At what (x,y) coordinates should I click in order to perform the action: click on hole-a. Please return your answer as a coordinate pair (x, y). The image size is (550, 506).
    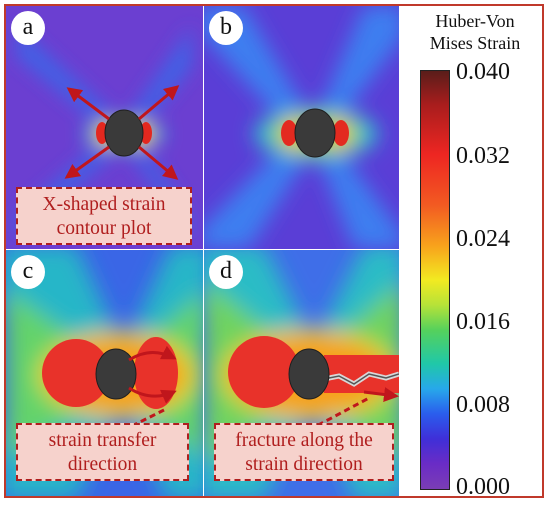
    Looking at the image, I should click on (124, 133).